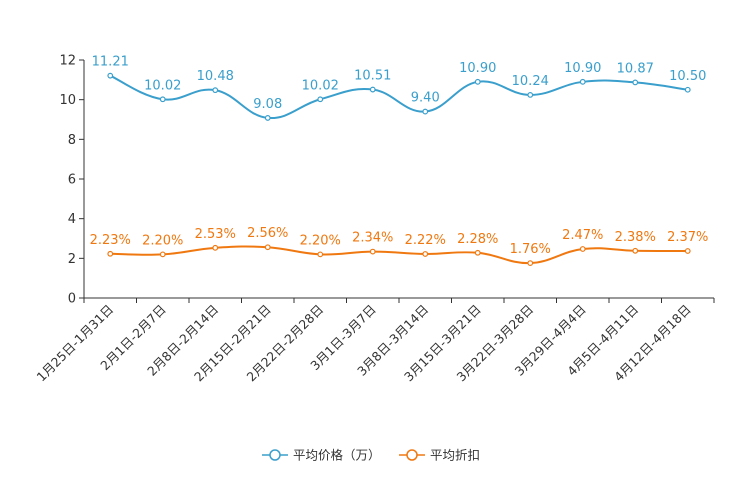 The width and height of the screenshot is (744, 496). I want to click on y-axis-ticks: 0 2 4 6 8 10 12, so click(71, 180).